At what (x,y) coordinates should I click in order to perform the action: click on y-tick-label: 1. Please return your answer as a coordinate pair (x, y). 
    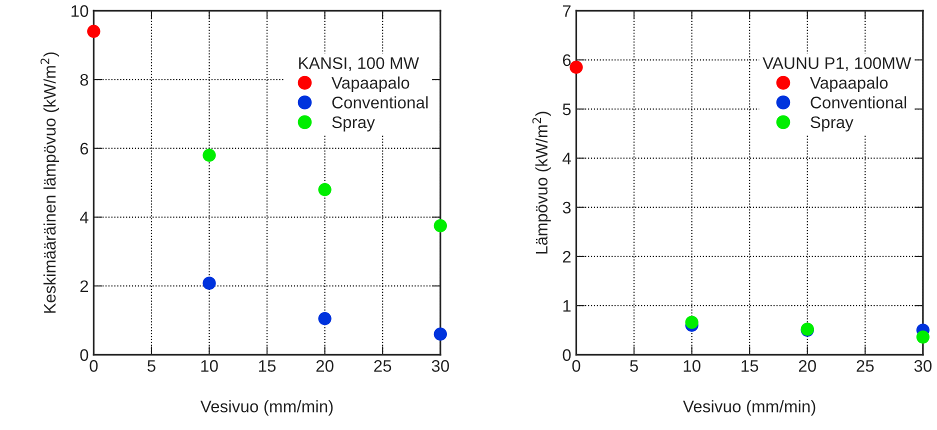
    Looking at the image, I should click on (567, 306).